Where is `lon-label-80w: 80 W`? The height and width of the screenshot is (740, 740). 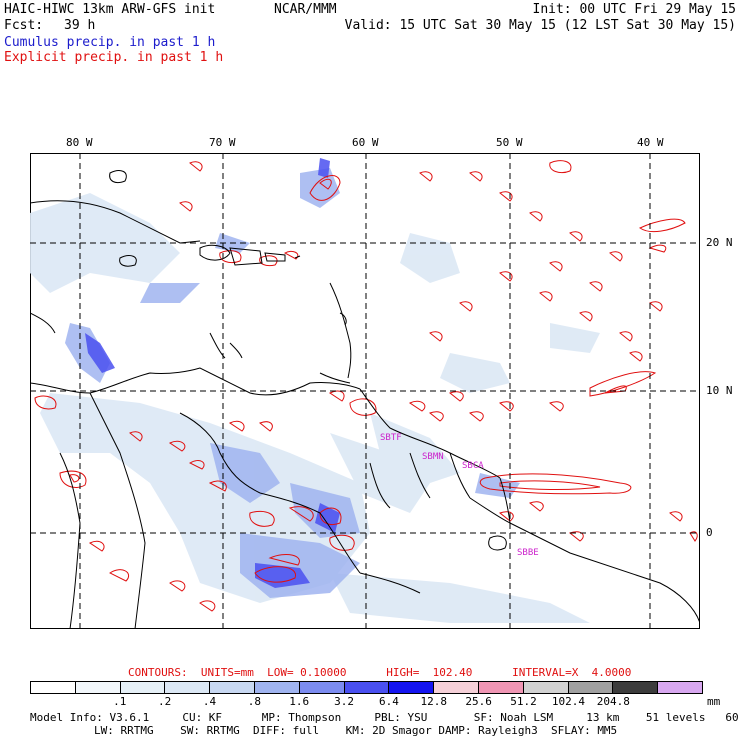 lon-label-80w: 80 W is located at coordinates (79, 142).